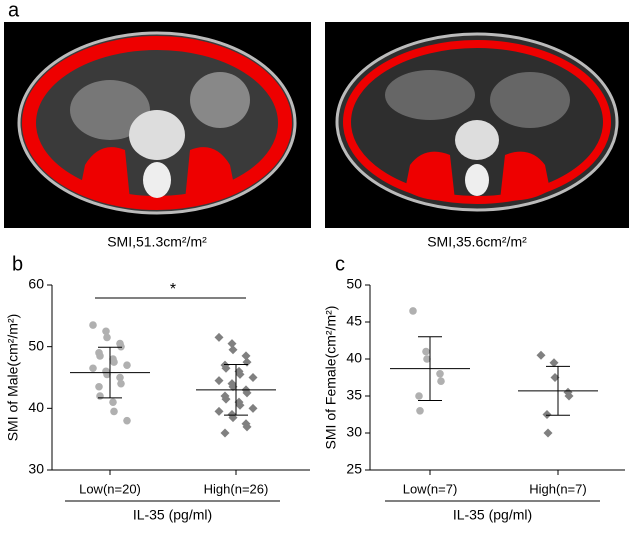 Image resolution: width=631 pixels, height=536 pixels. What do you see at coordinates (340, 264) in the screenshot?
I see `panel-label: c` at bounding box center [340, 264].